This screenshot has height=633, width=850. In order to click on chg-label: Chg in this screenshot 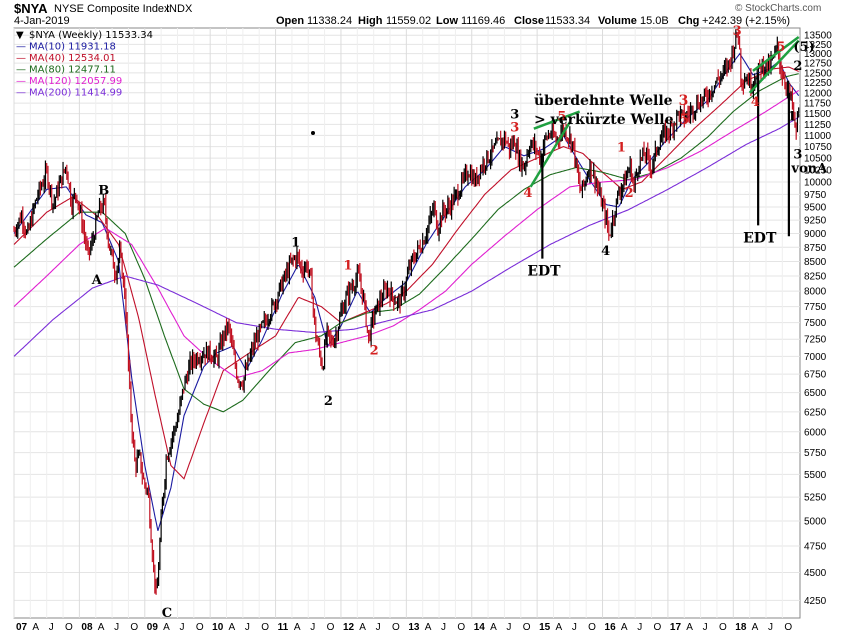, I will do `click(688, 21)`.